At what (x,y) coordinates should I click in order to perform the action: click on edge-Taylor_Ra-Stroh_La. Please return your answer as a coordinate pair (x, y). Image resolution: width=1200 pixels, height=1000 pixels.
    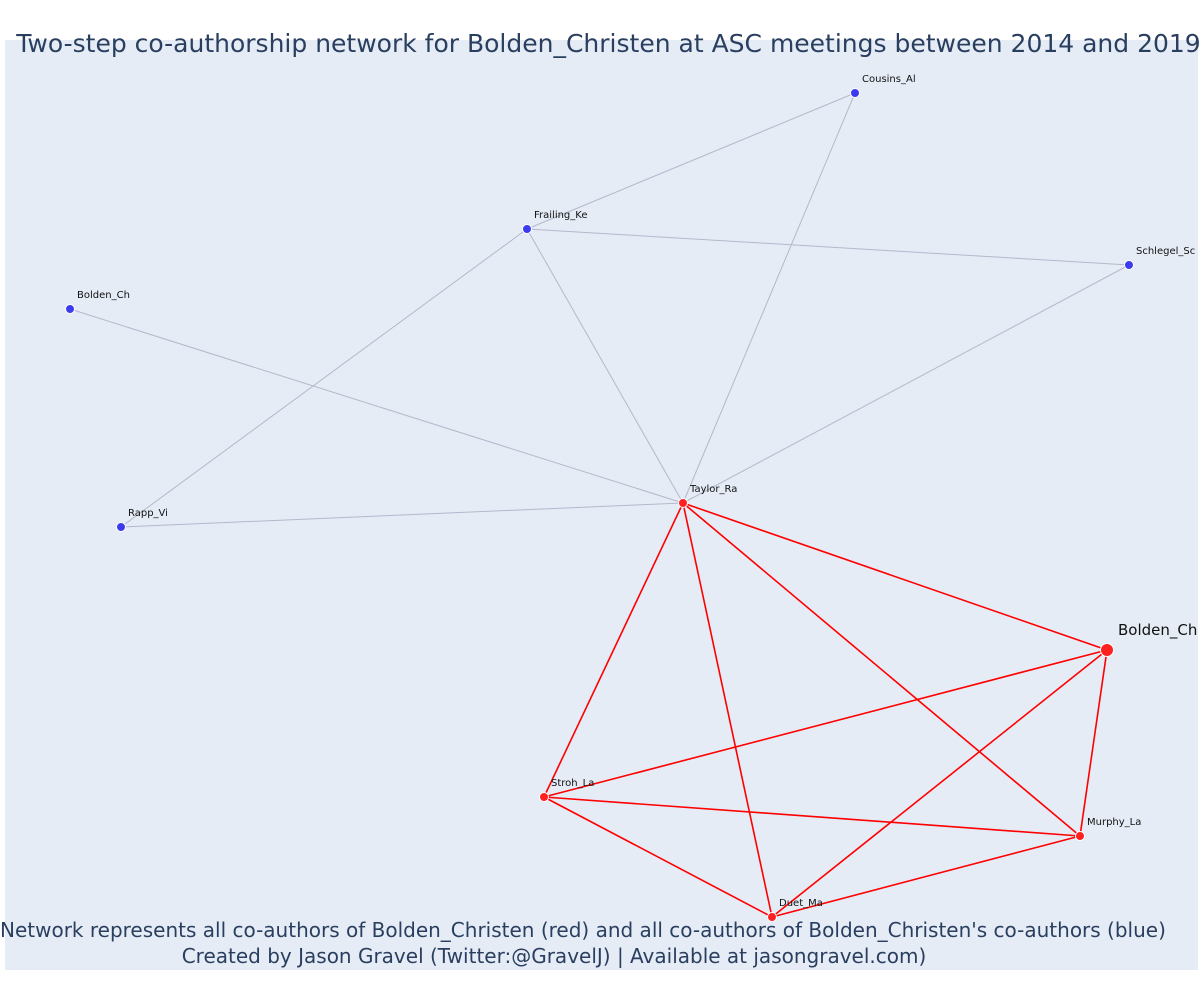
    Looking at the image, I should click on (613, 650).